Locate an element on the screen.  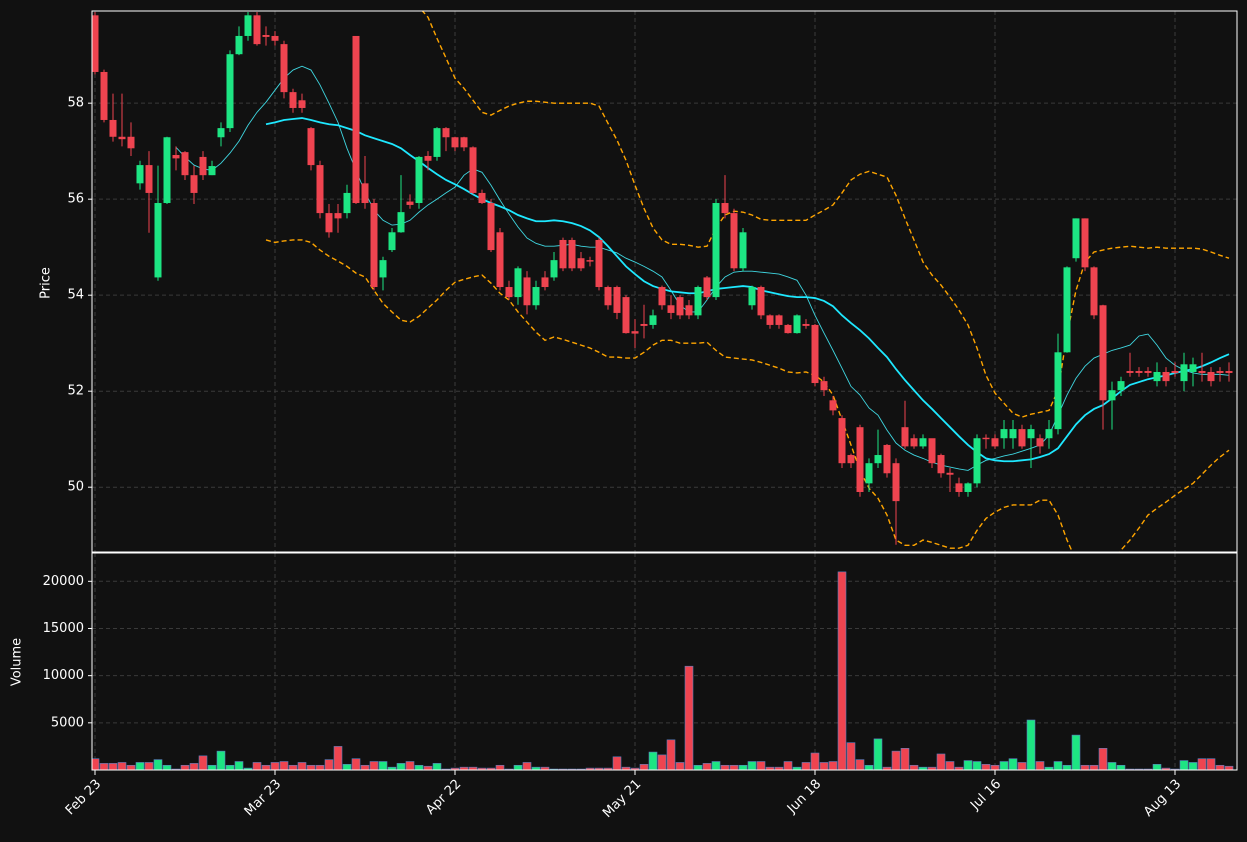
y-tick-label: 58 is located at coordinates (75, 103).